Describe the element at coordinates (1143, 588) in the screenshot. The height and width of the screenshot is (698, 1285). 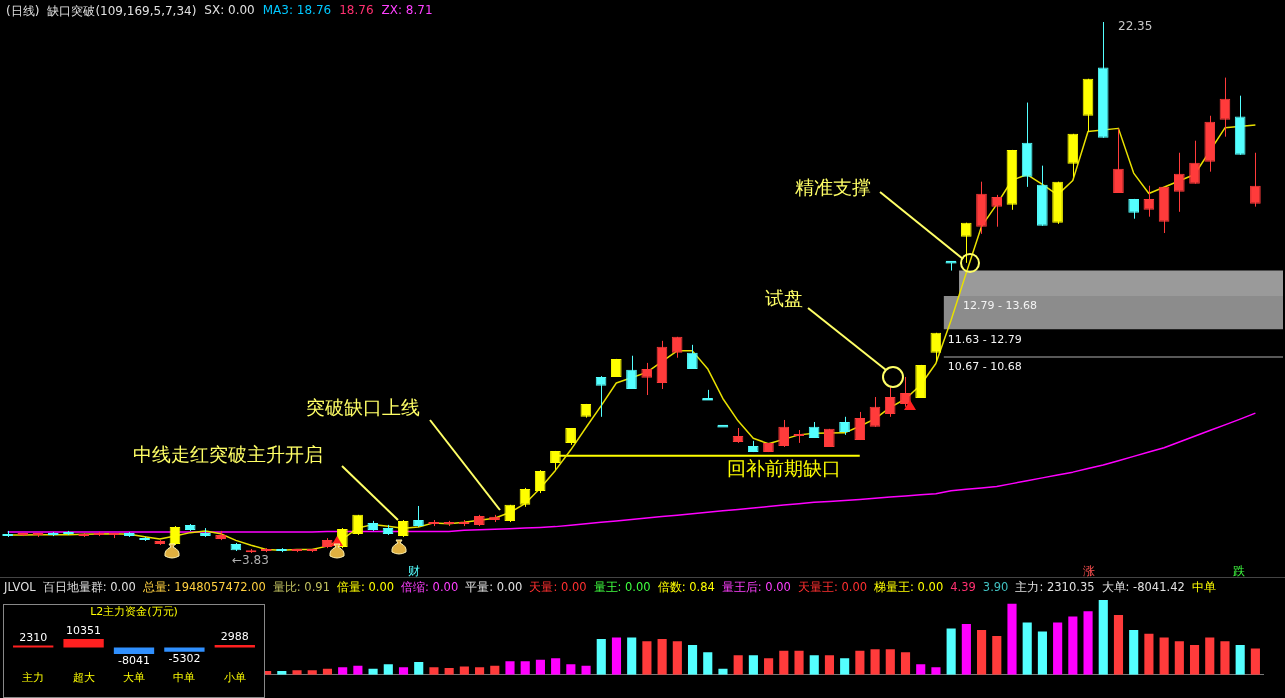
I see `text: 大单: -8041.42` at that location.